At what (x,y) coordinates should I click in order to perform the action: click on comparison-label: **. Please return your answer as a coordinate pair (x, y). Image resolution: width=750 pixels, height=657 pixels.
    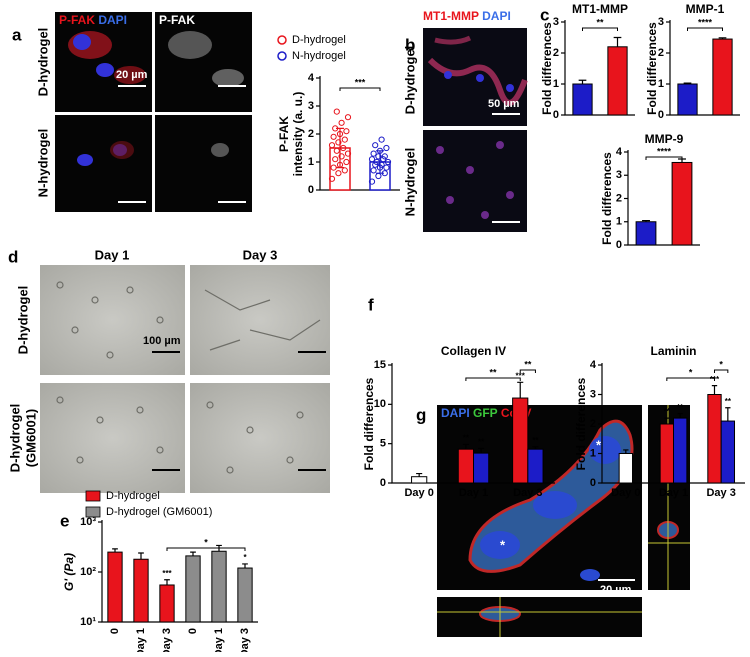
    Looking at the image, I should click on (528, 364).